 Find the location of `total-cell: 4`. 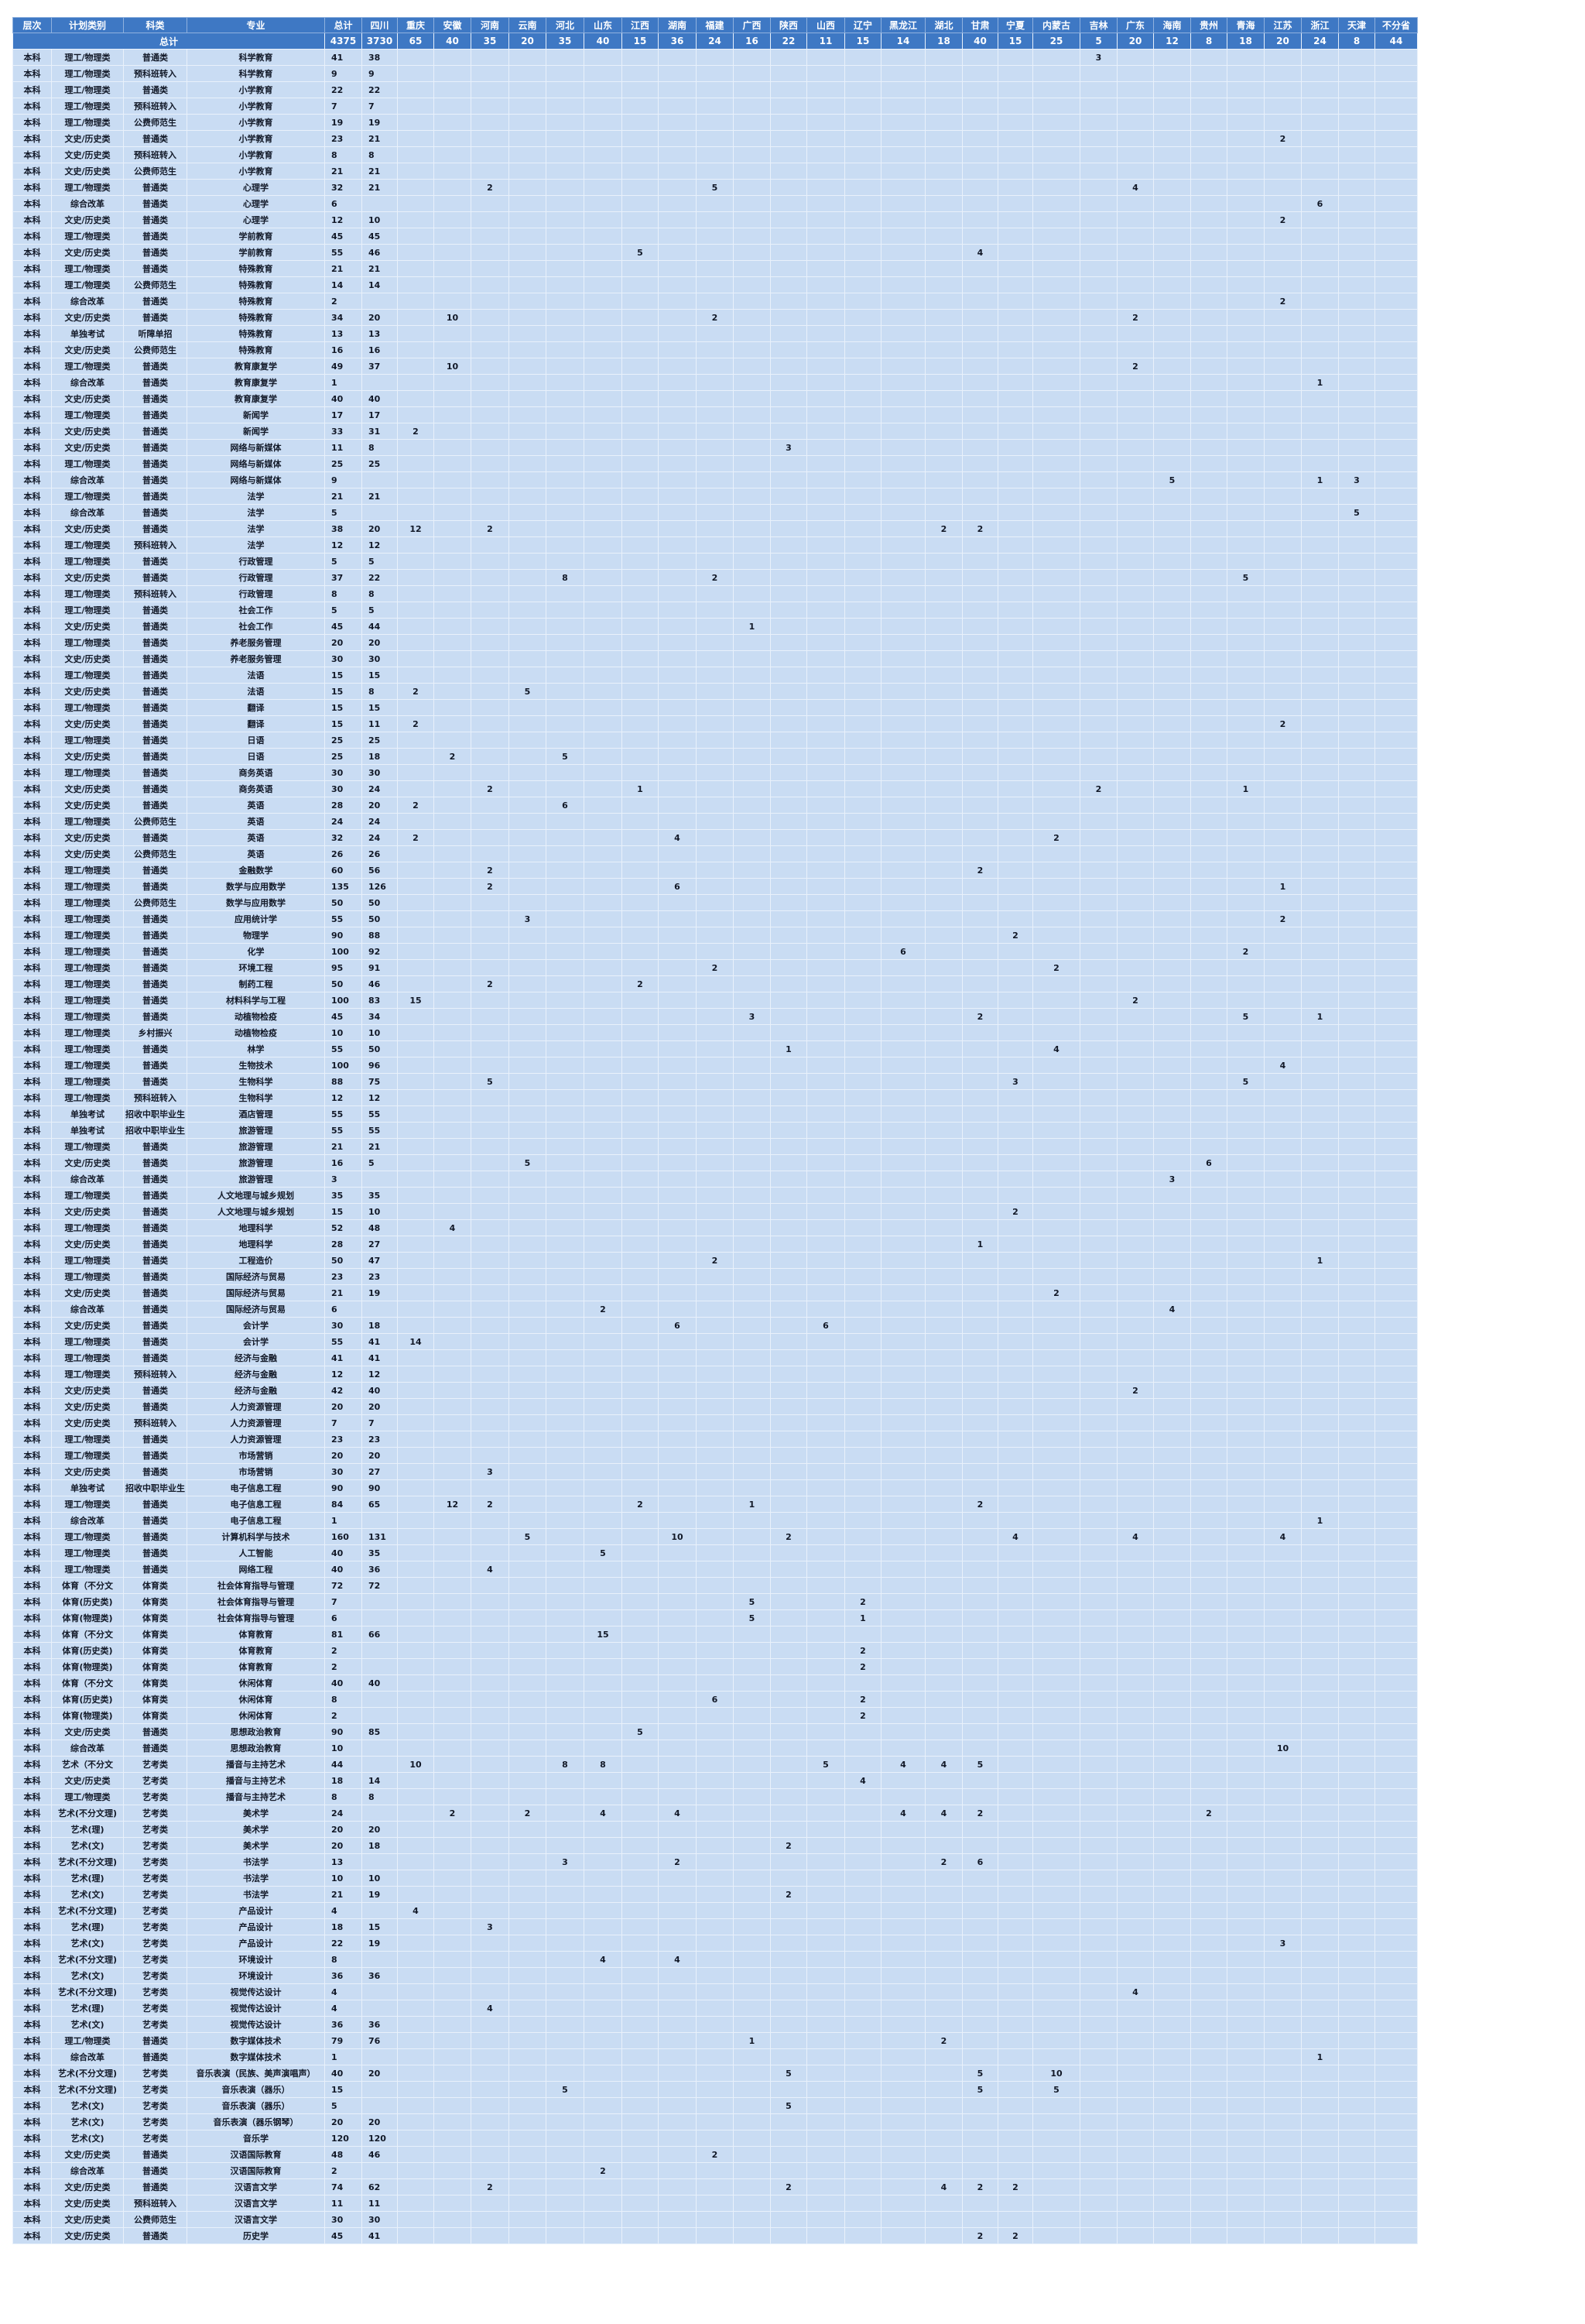

total-cell: 4 is located at coordinates (343, 2008).